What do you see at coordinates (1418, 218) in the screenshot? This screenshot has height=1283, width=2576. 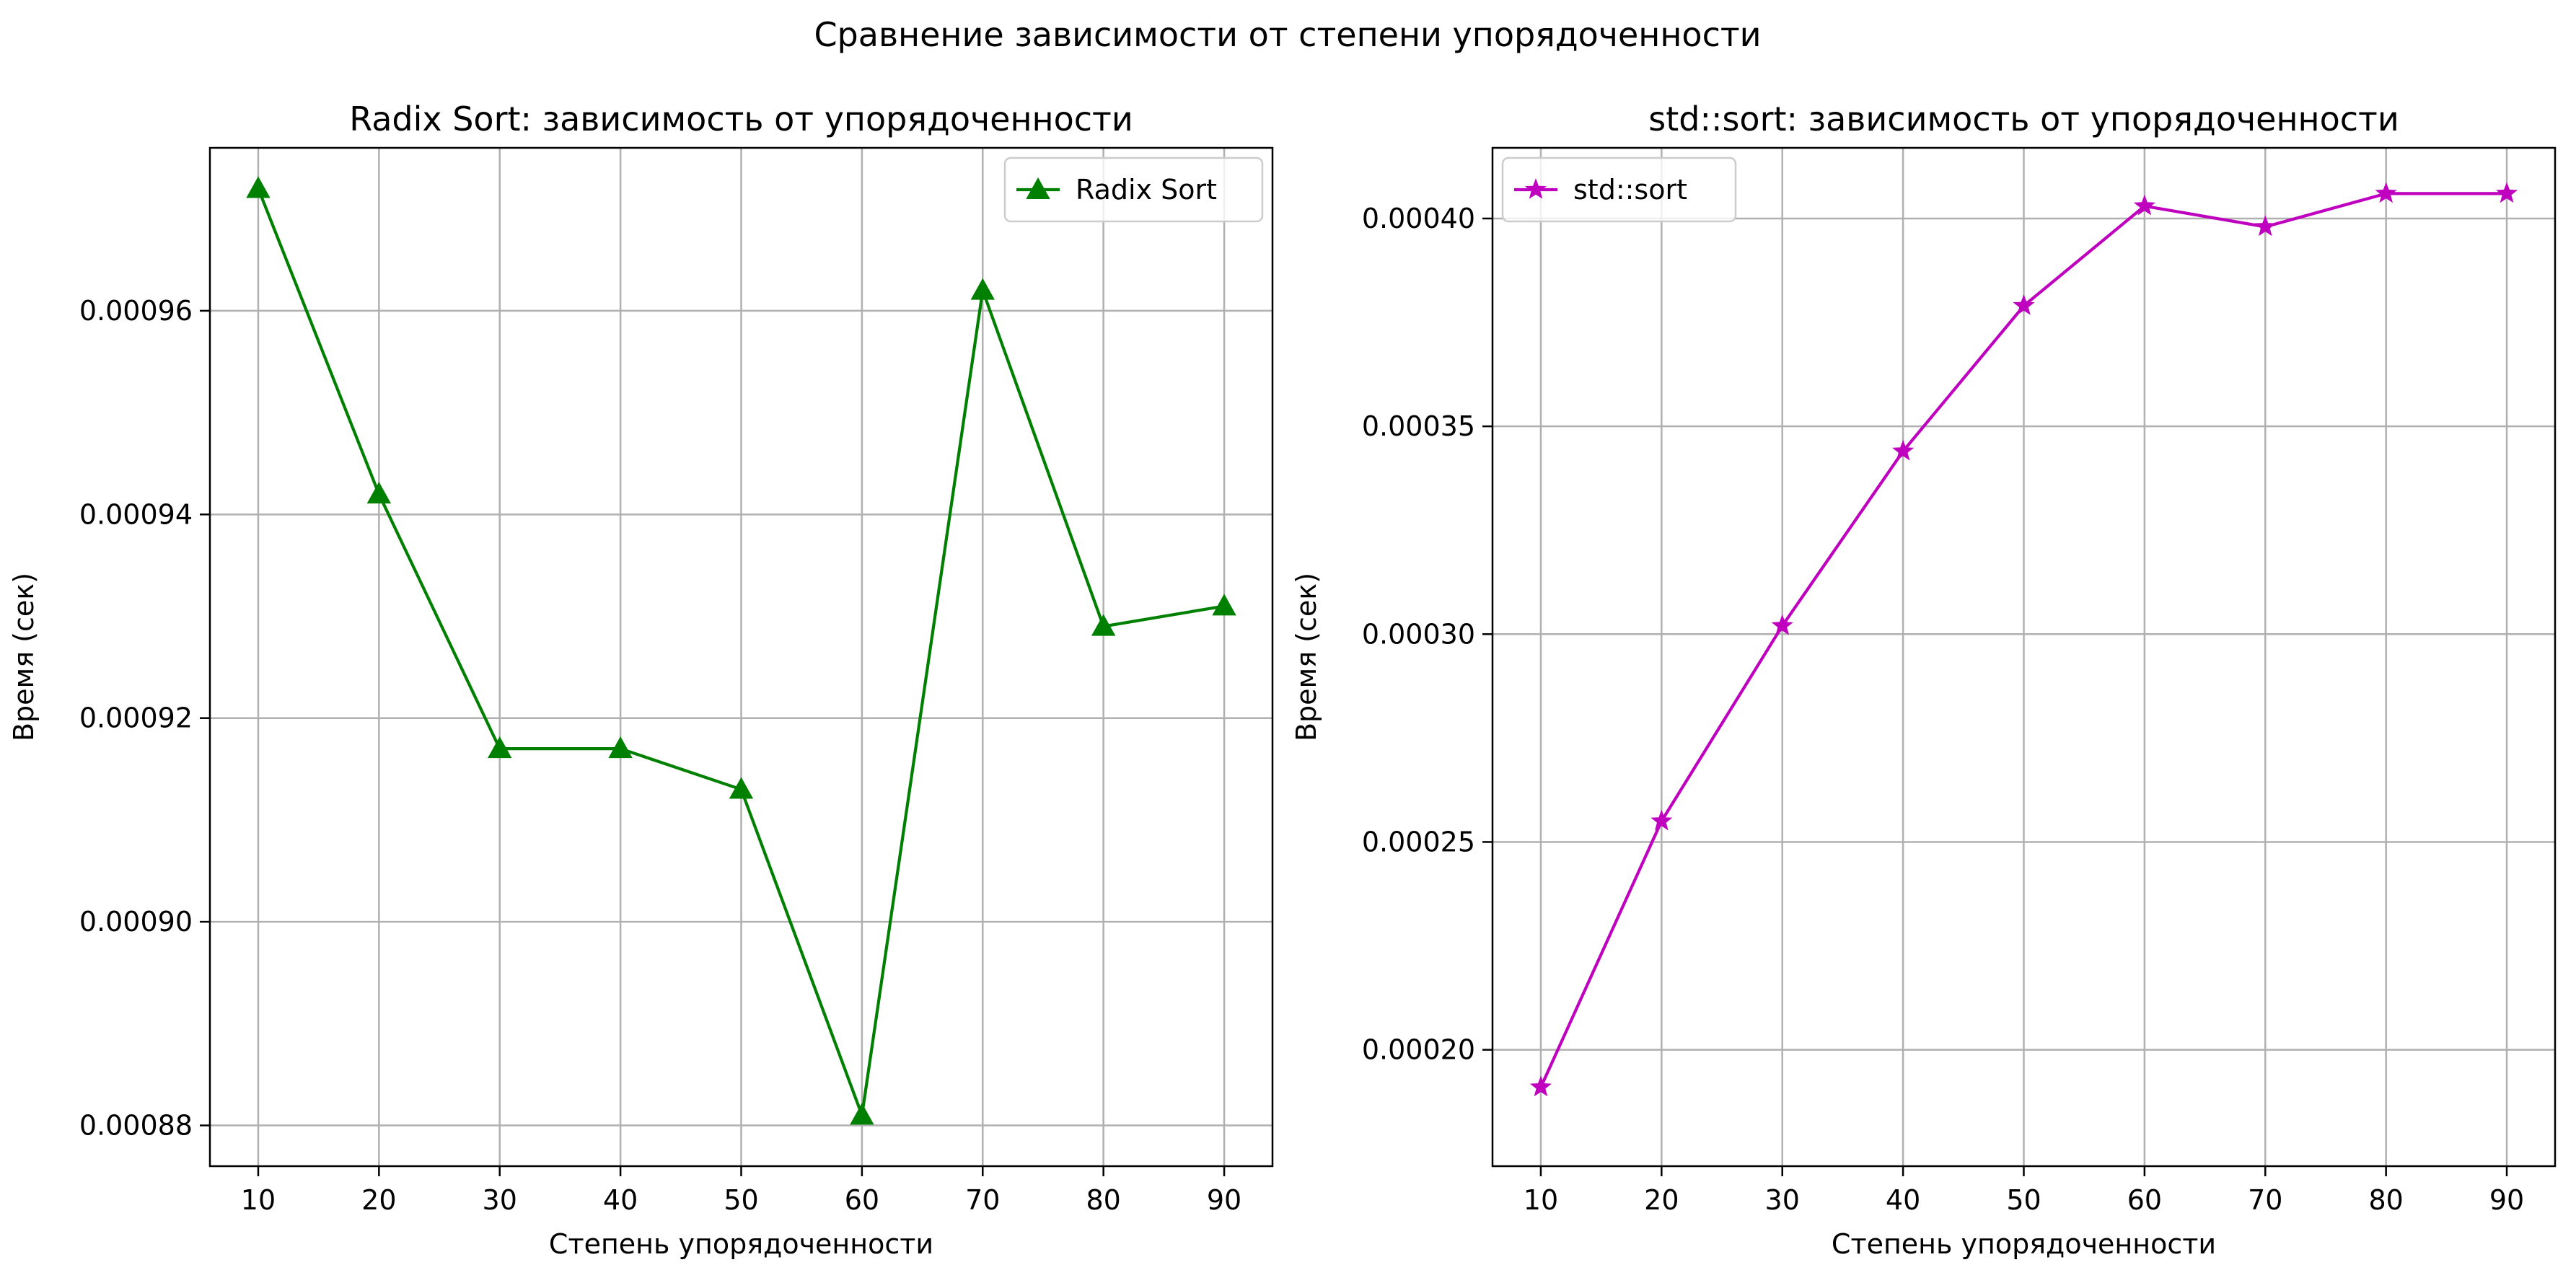 I see `std-sort-y-tick-label: 0.00040` at bounding box center [1418, 218].